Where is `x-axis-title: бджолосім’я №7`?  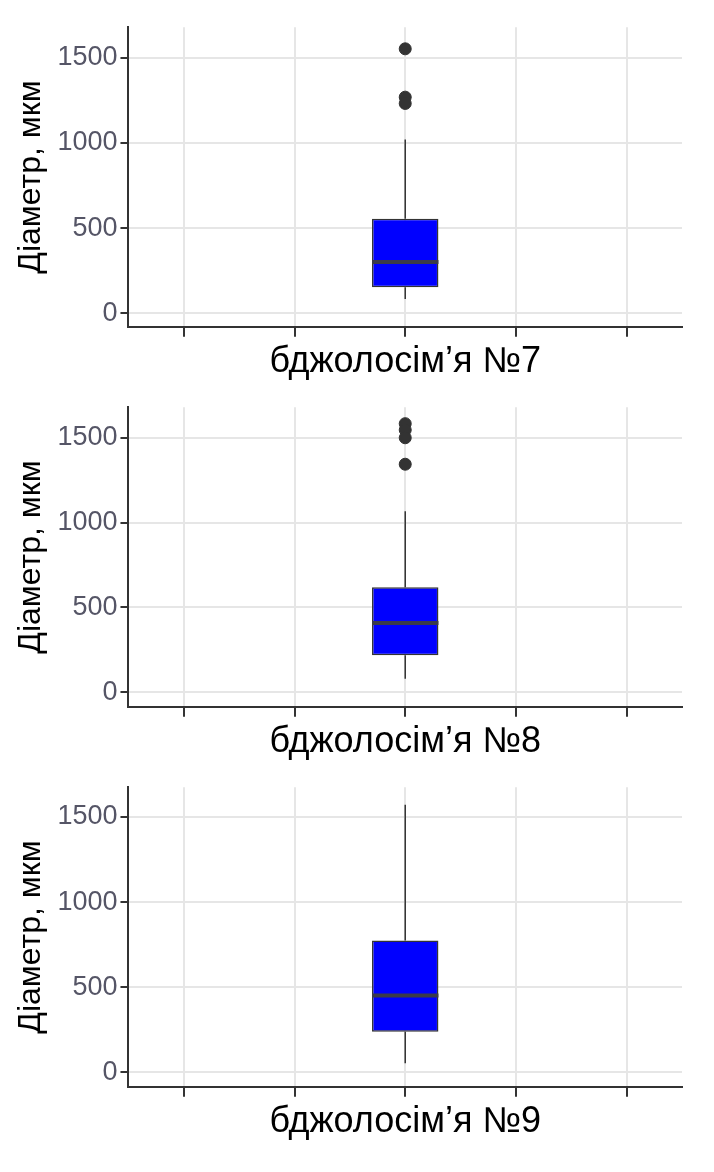
x-axis-title: бджолосім’я №7 is located at coordinates (405, 360).